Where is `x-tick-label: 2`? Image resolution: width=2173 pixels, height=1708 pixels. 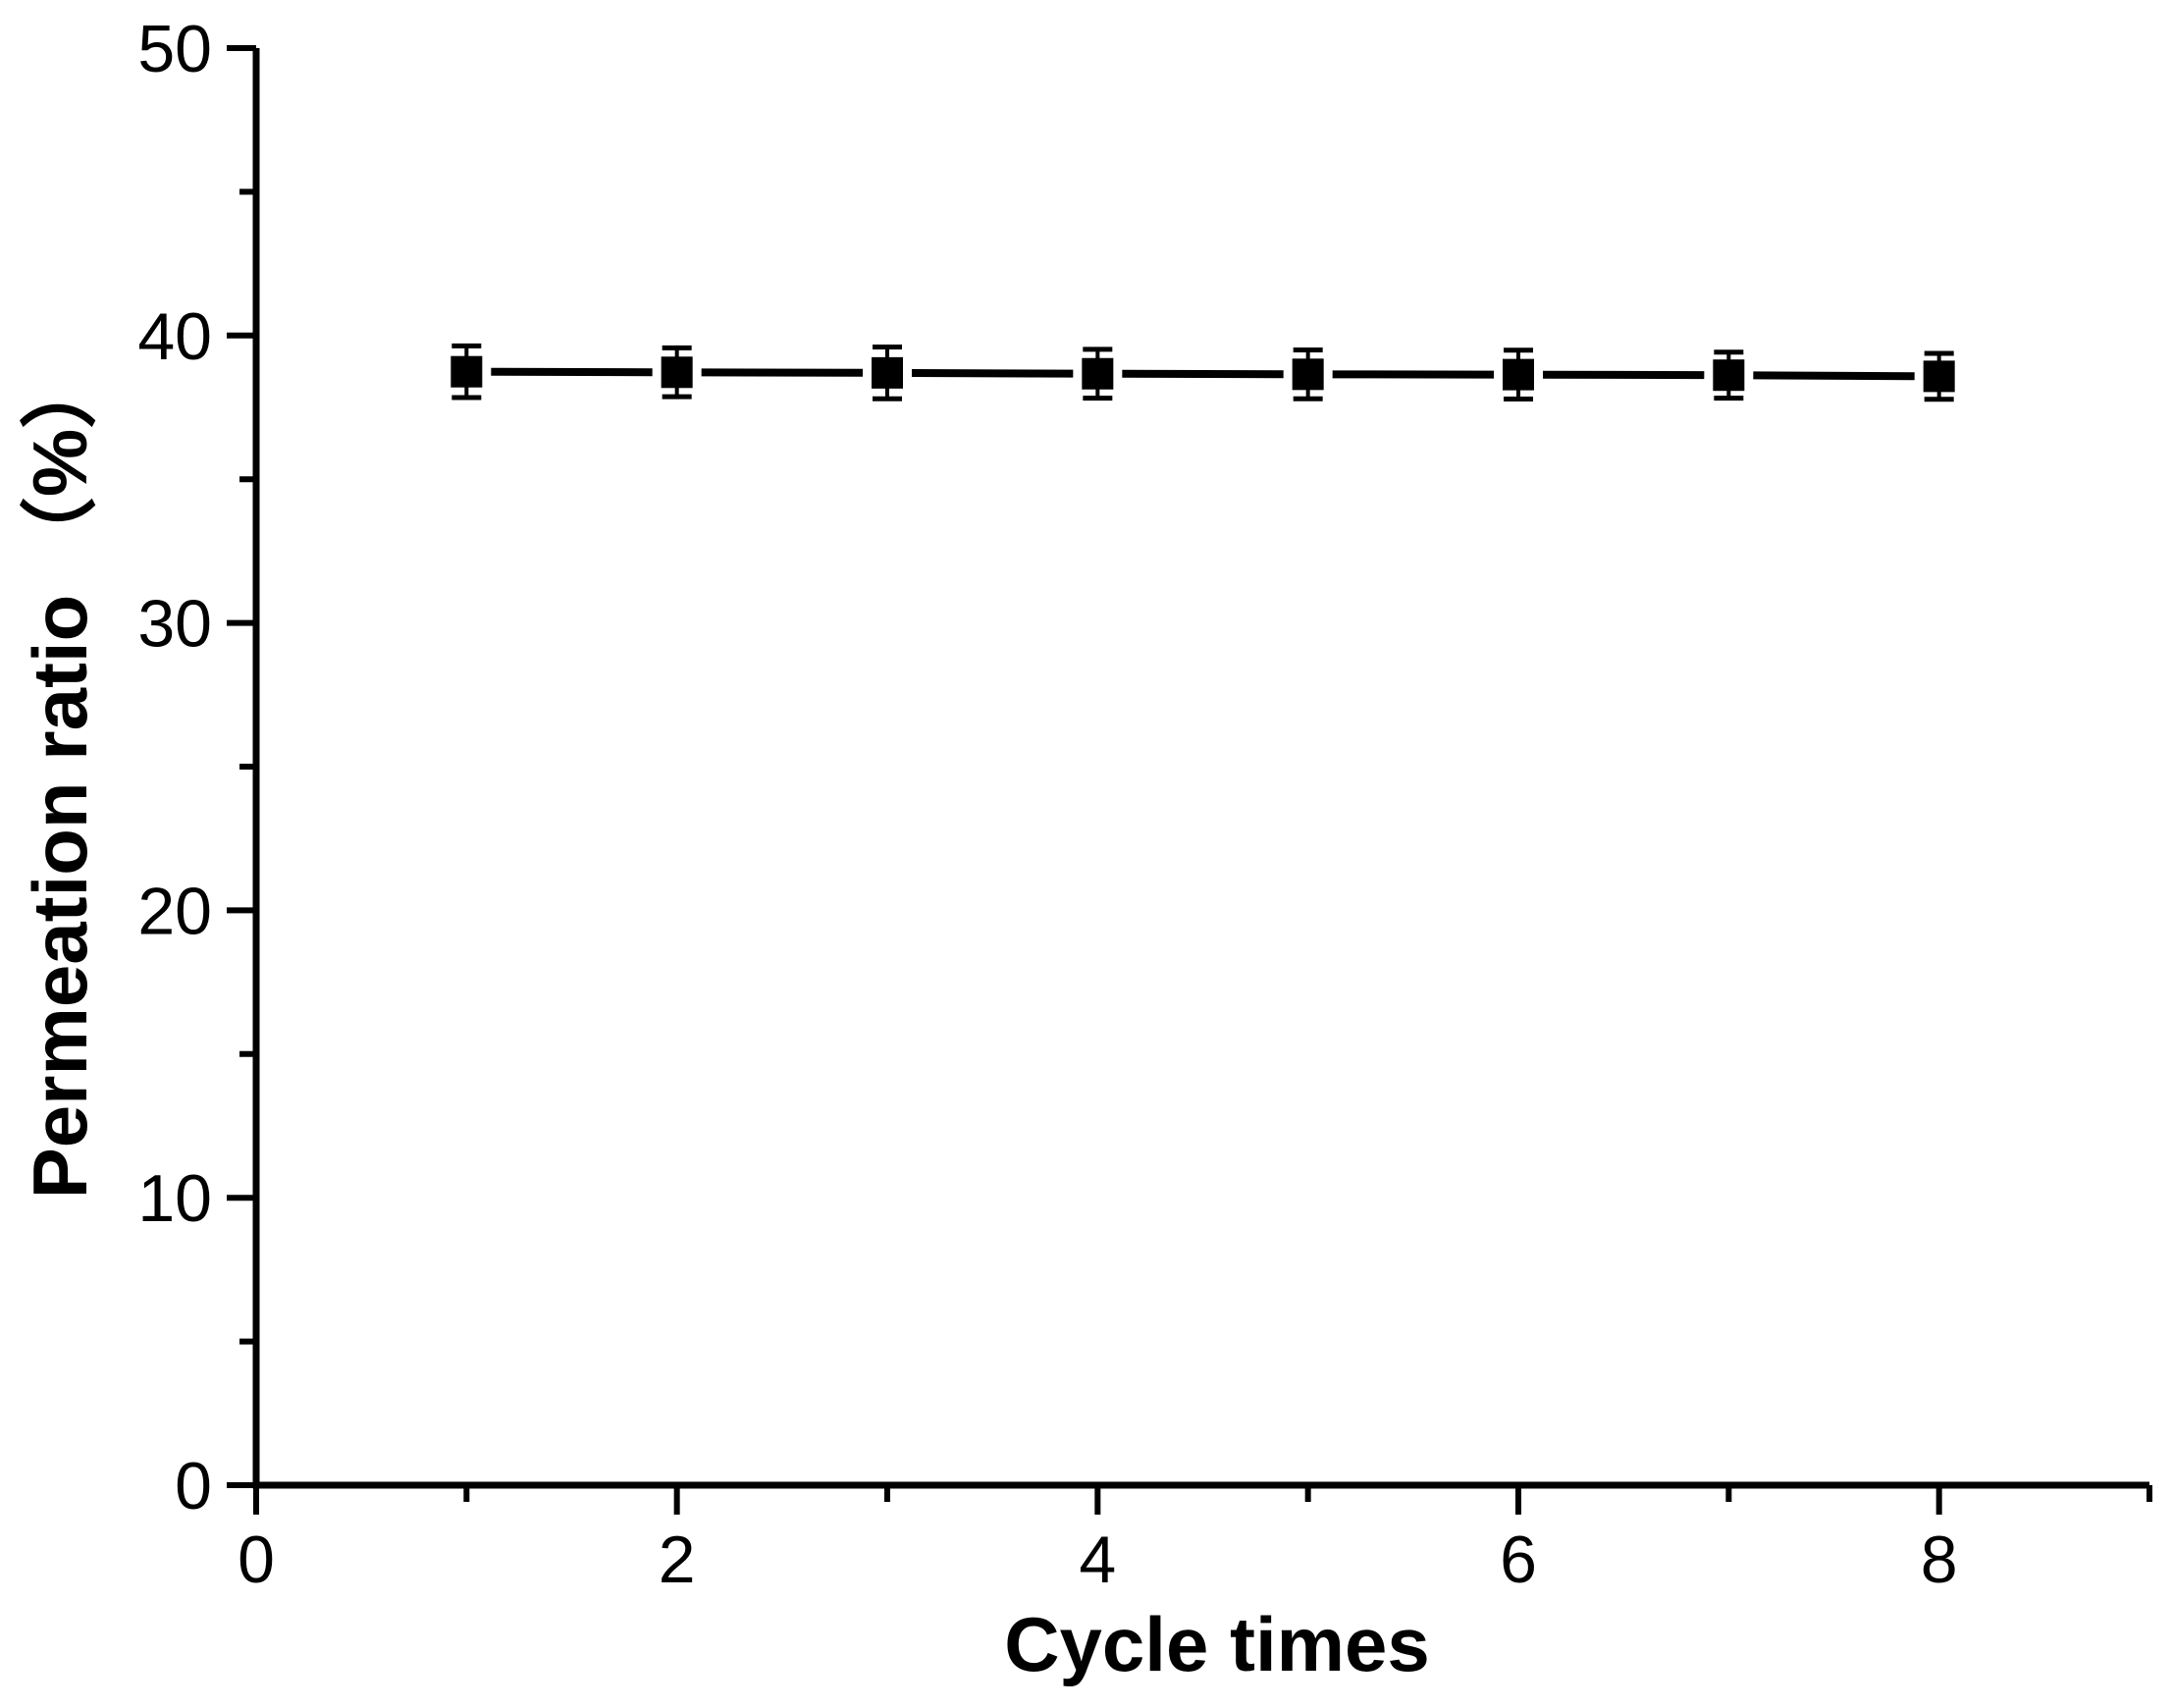
x-tick-label: 2 is located at coordinates (677, 1559).